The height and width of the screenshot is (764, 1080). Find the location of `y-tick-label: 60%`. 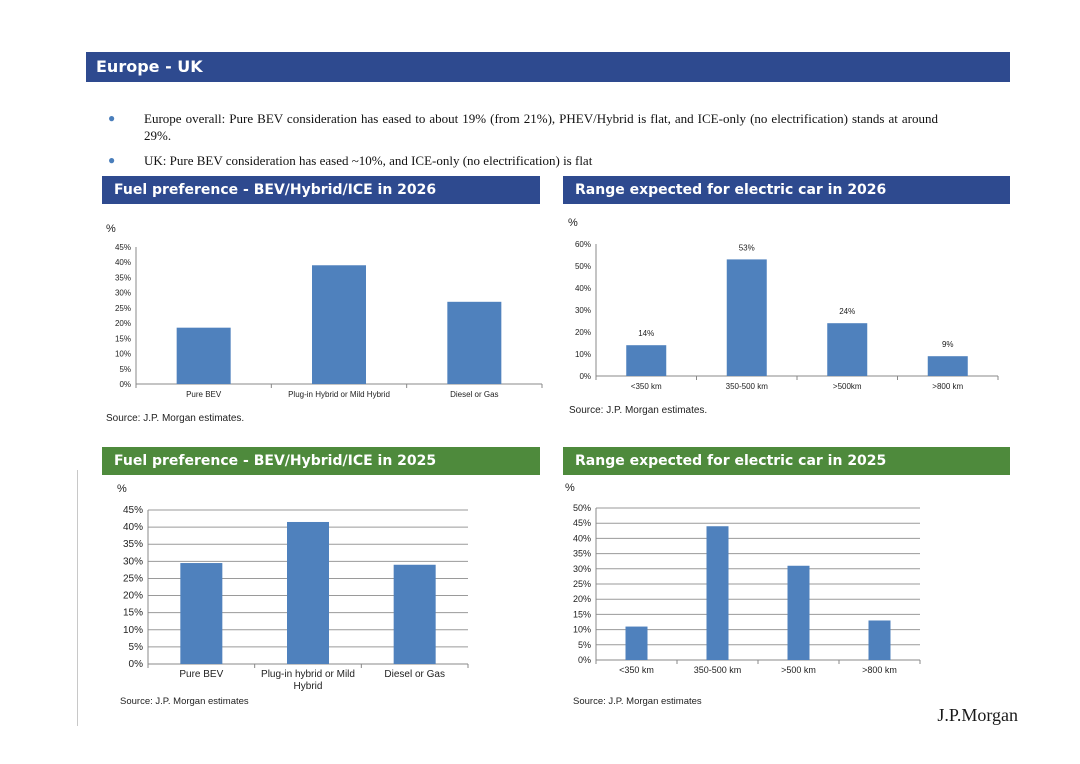

y-tick-label: 60% is located at coordinates (583, 244).